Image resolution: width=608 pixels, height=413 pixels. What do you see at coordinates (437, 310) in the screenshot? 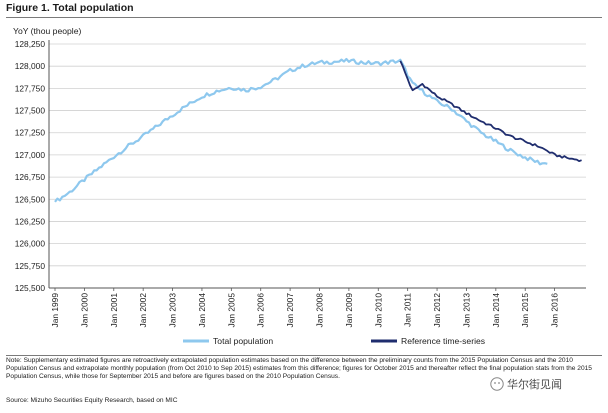
I see `x-tick-label: Jan 2012` at bounding box center [437, 310].